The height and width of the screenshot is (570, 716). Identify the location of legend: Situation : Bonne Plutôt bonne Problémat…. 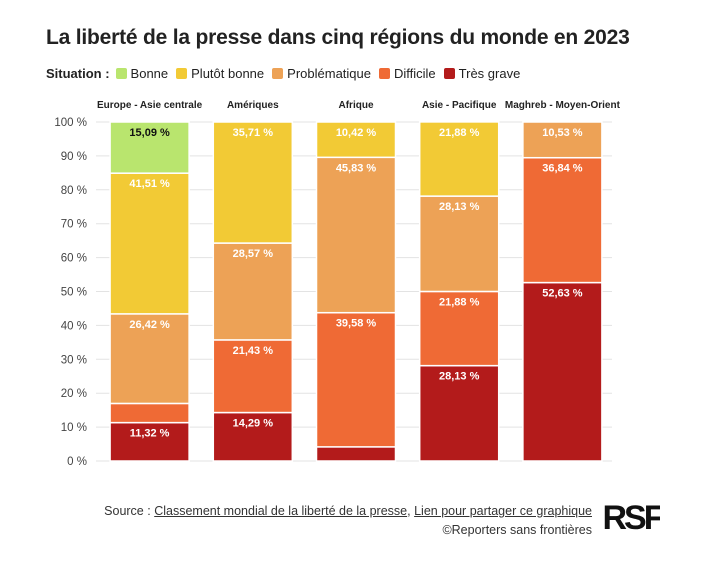
(287, 73).